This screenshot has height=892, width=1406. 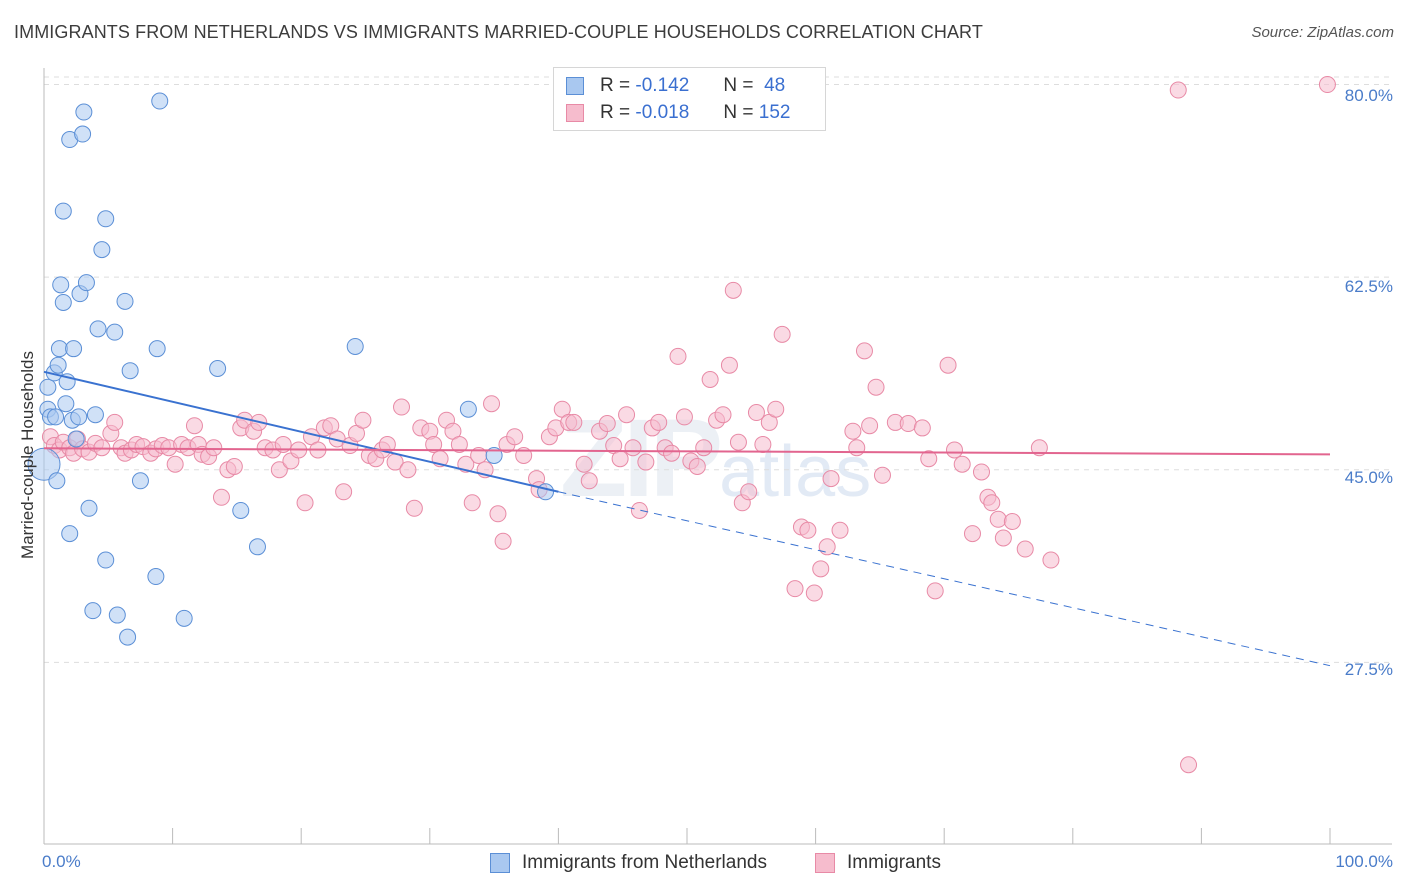 What do you see at coordinates (1368, 669) in the screenshot?
I see `y-tick-label: 27.5%` at bounding box center [1368, 669].